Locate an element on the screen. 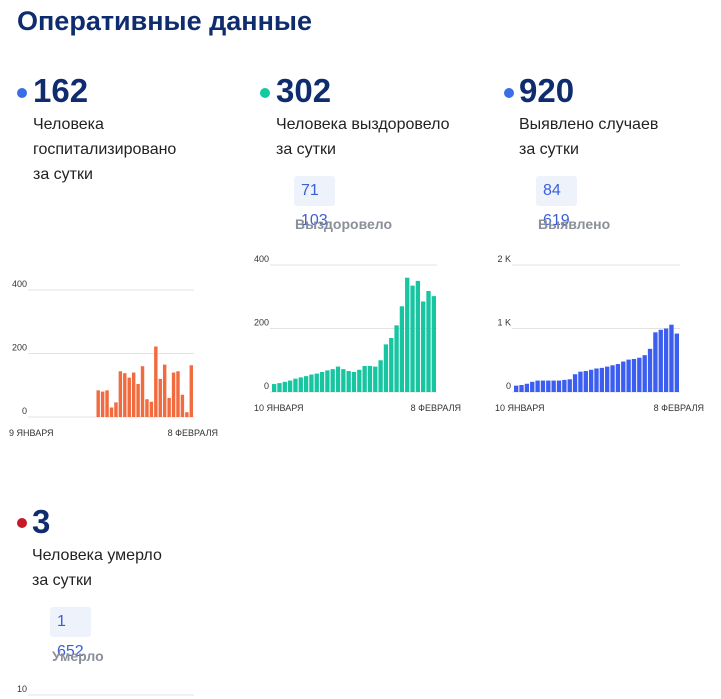 The image size is (721, 699). detected-total-label: Выявлено is located at coordinates (574, 224).